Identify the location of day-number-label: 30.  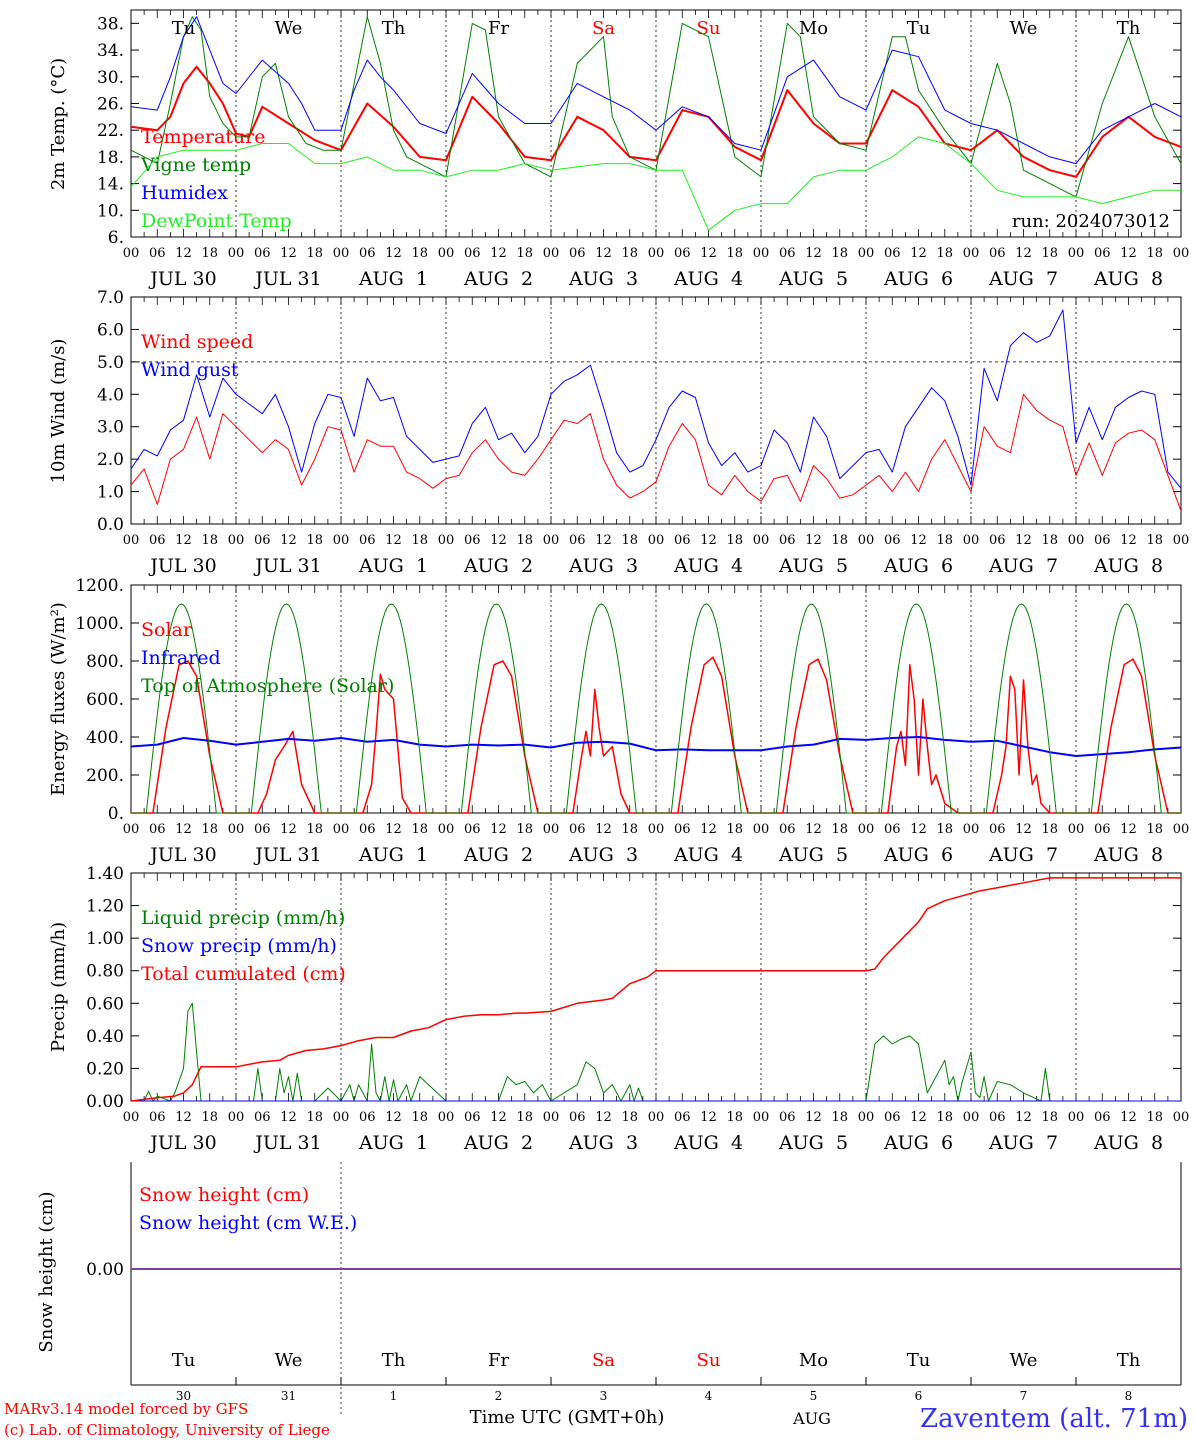
(183, 1396).